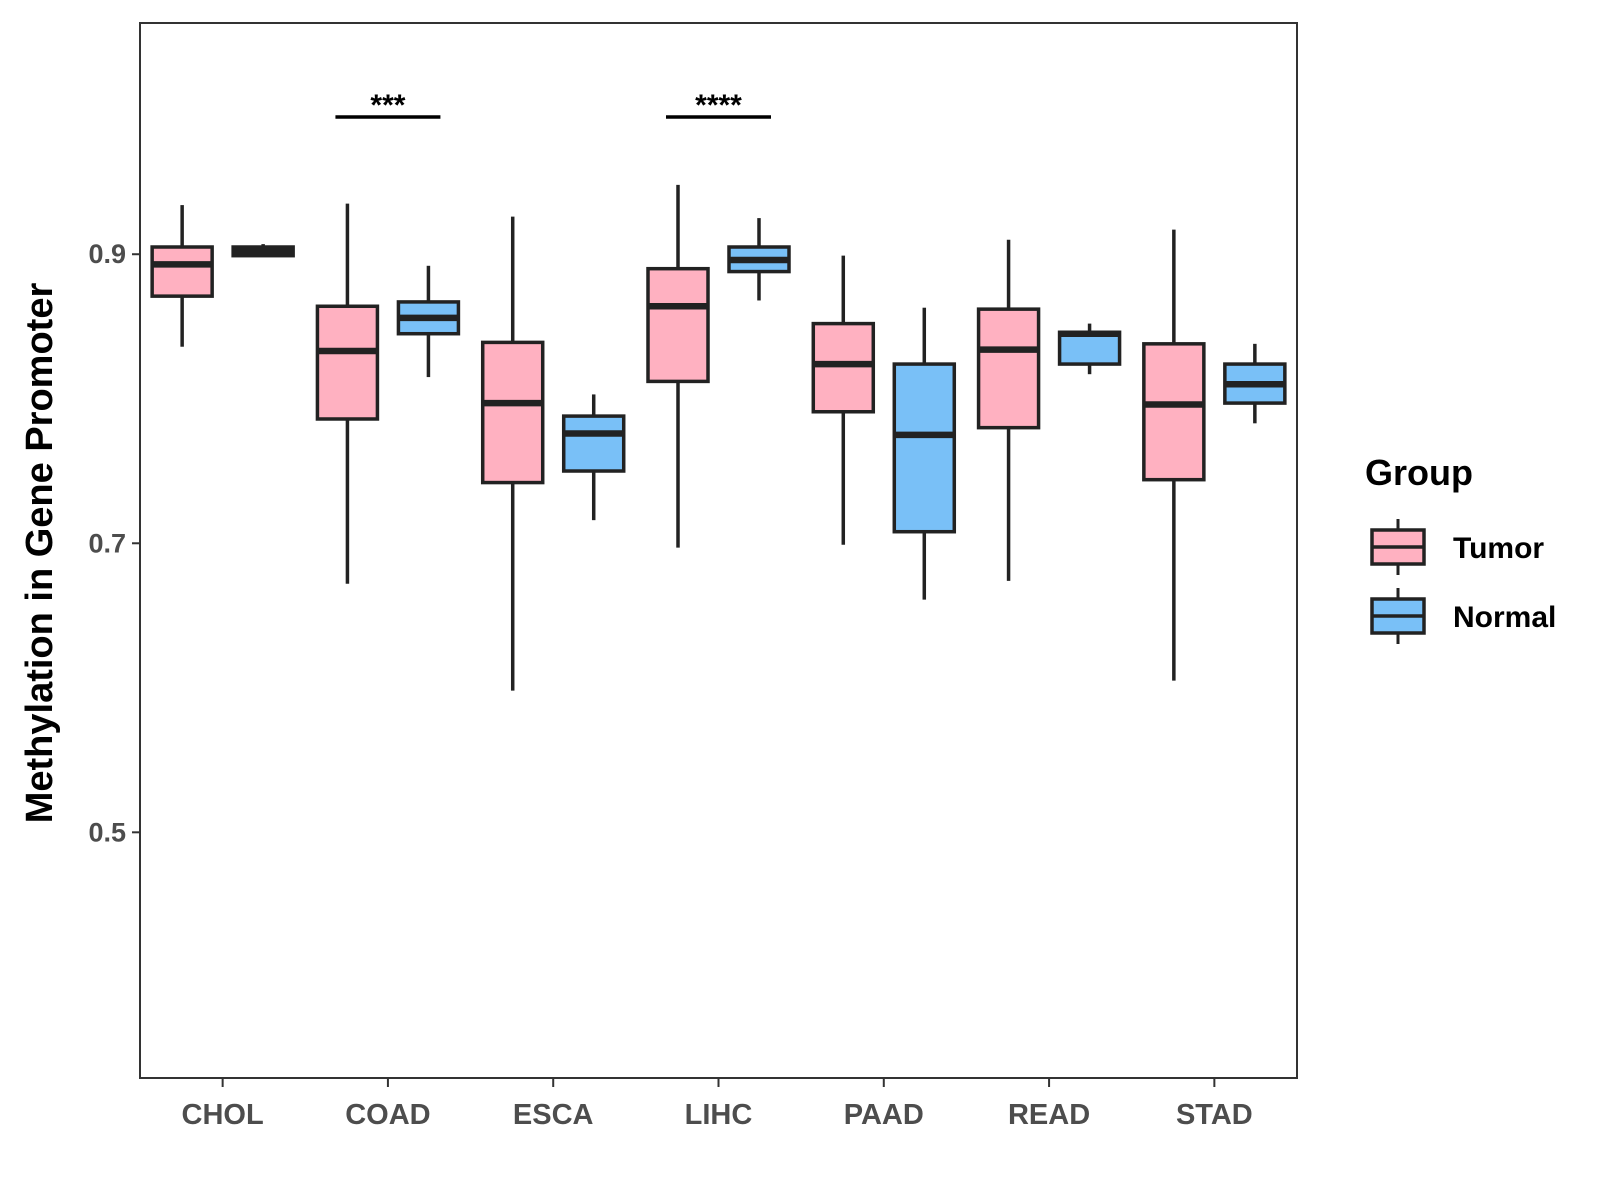  Describe the element at coordinates (263, 251) in the screenshot. I see `box-normal-chol` at that location.